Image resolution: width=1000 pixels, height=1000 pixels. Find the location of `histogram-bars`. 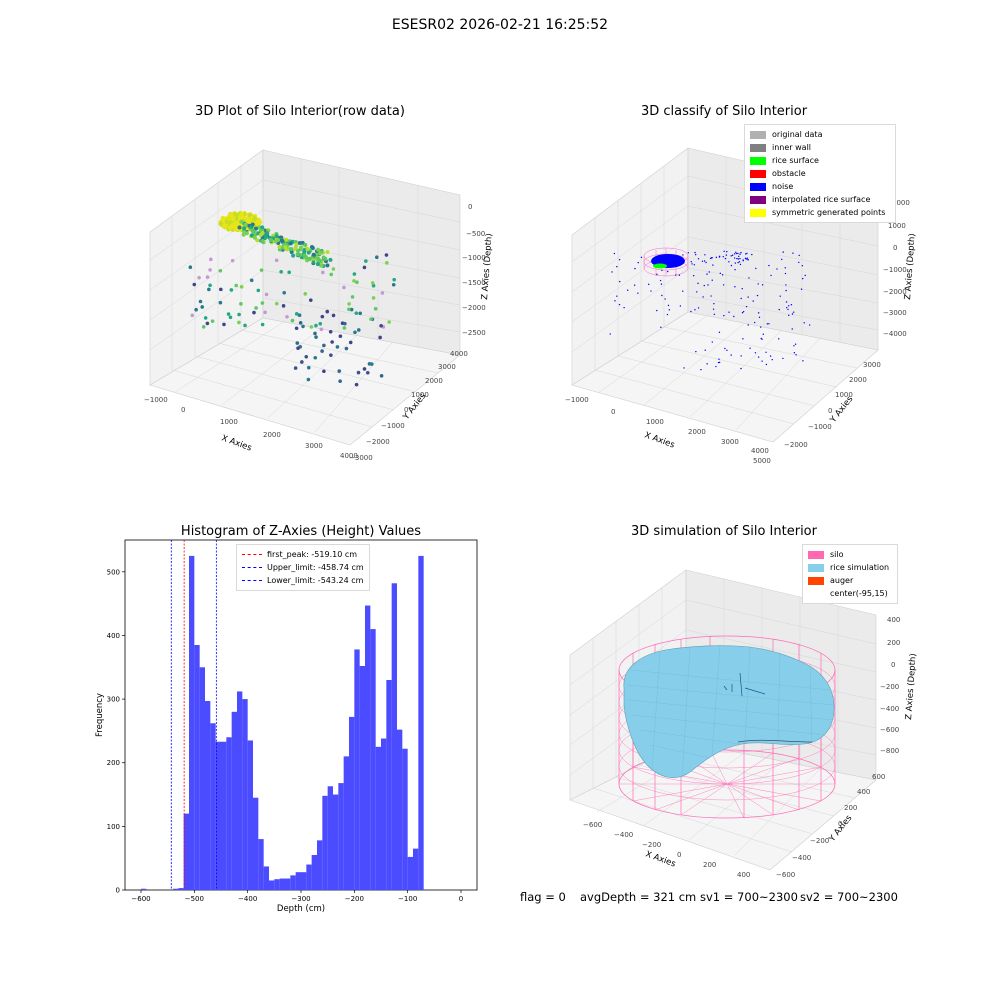

histogram-bars is located at coordinates (282, 722).